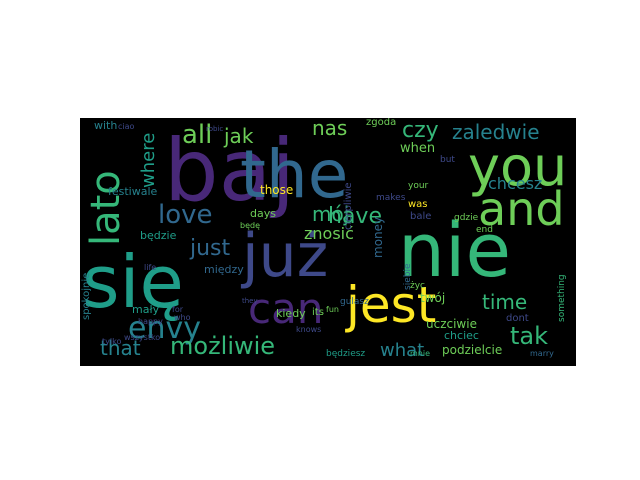 The height and width of the screenshot is (480, 640). What do you see at coordinates (521, 209) in the screenshot?
I see `word-and: and` at bounding box center [521, 209].